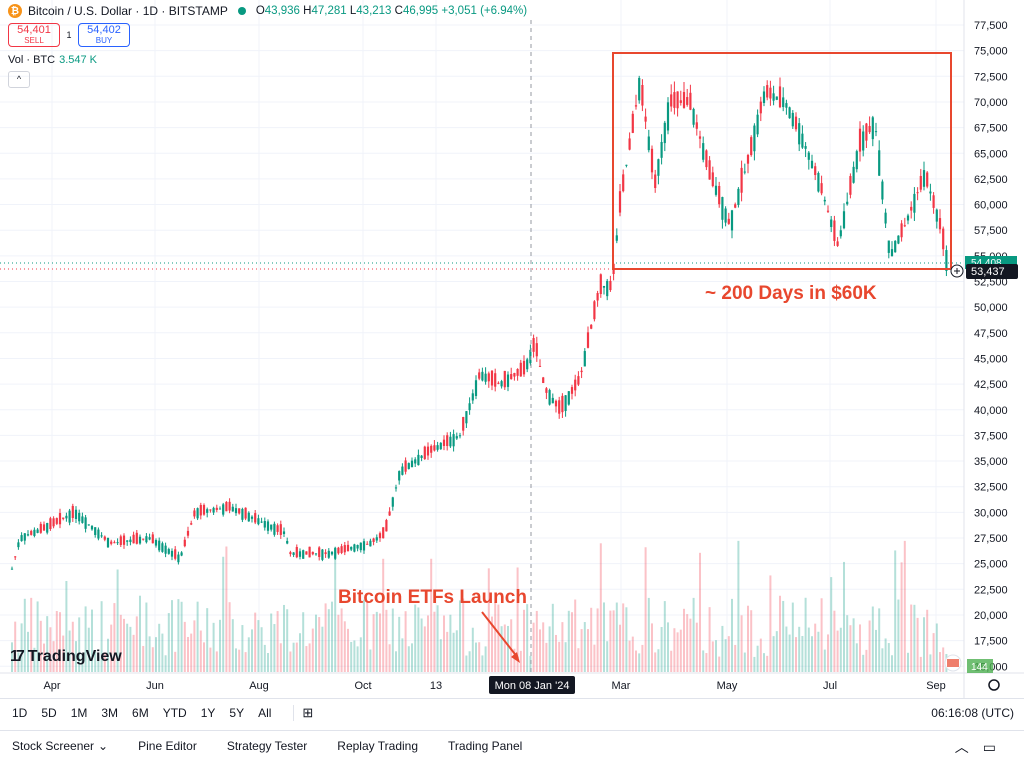 The image size is (1024, 761). What do you see at coordinates (782, 161) in the screenshot?
I see `range-box` at bounding box center [782, 161].